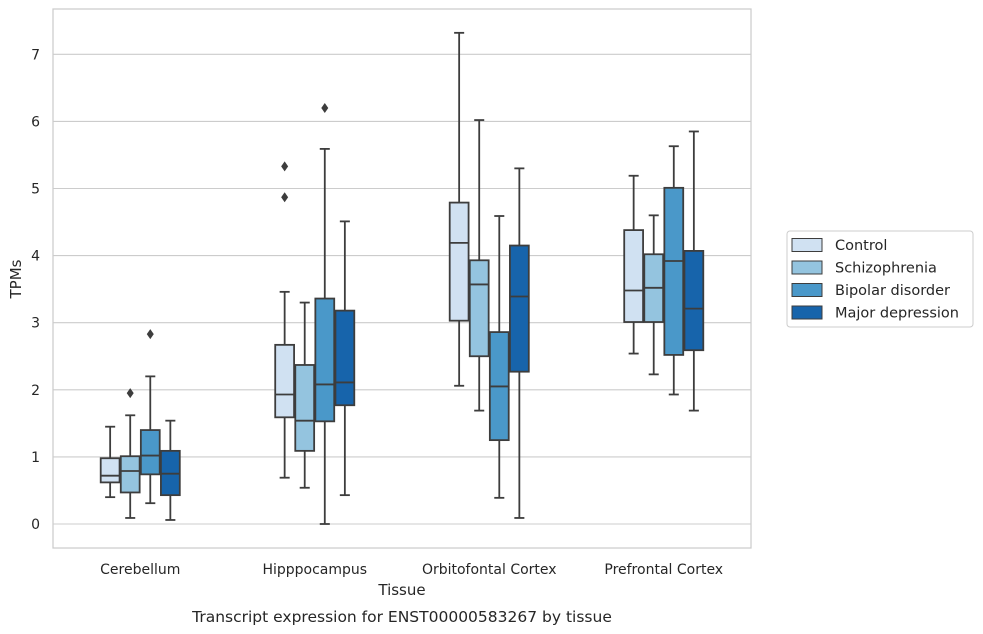 The image size is (983, 634). I want to click on y-tick-label: 3, so click(35, 324).